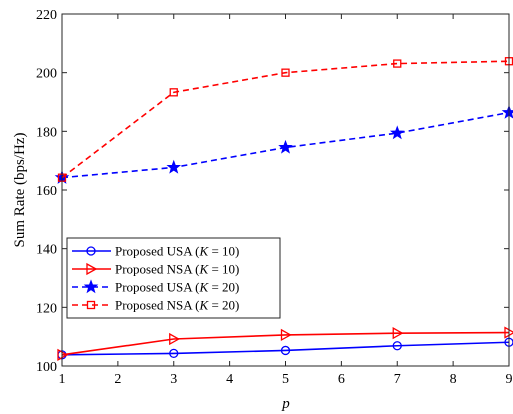 Image resolution: width=513 pixels, height=414 pixels. I want to click on legend-entry-4: Proposed NSA (K = 20), so click(155, 305).